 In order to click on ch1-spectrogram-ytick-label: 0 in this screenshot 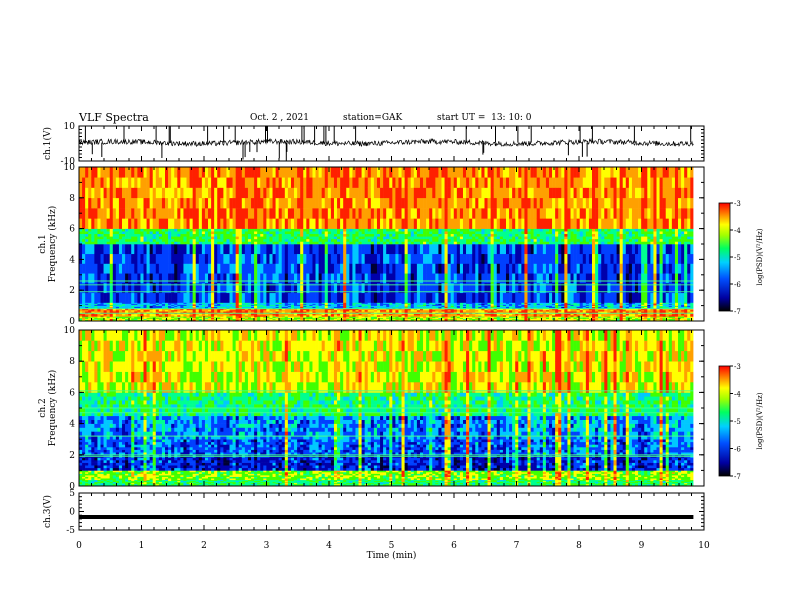, I will do `click(72, 322)`.